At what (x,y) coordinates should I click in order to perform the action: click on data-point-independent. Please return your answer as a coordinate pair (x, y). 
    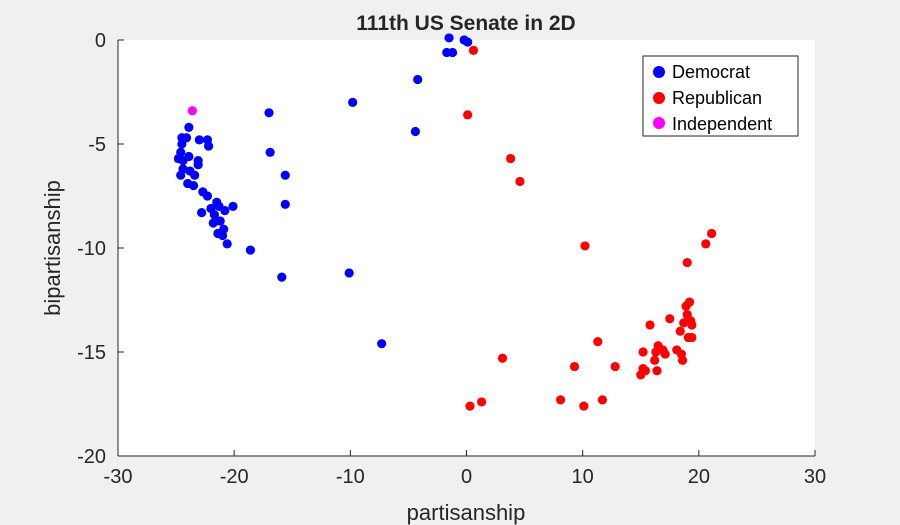
    Looking at the image, I should click on (192, 111).